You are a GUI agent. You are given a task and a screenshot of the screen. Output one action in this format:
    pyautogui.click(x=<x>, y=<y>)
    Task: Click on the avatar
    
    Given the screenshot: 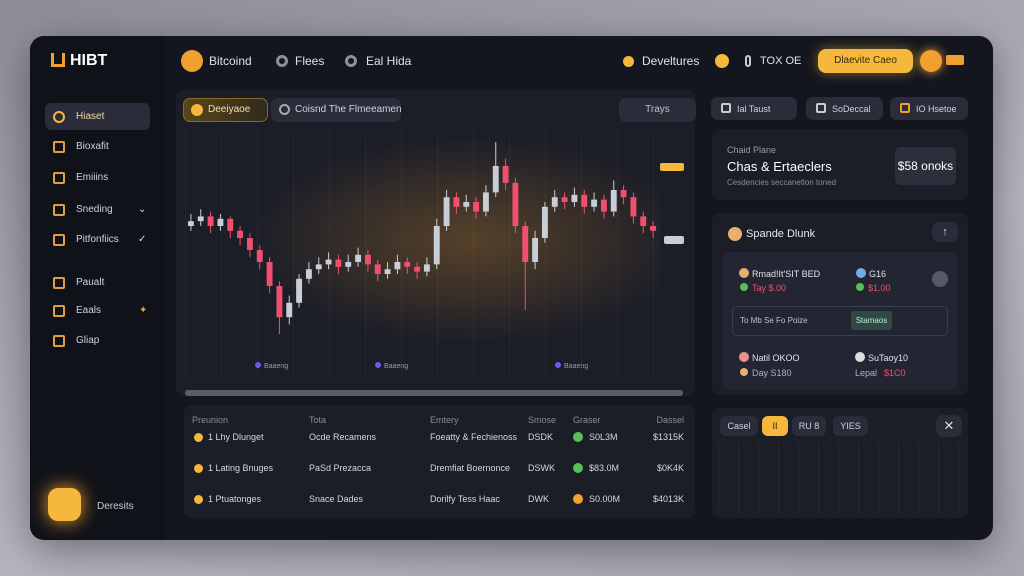 What is the action you would take?
    pyautogui.click(x=931, y=61)
    